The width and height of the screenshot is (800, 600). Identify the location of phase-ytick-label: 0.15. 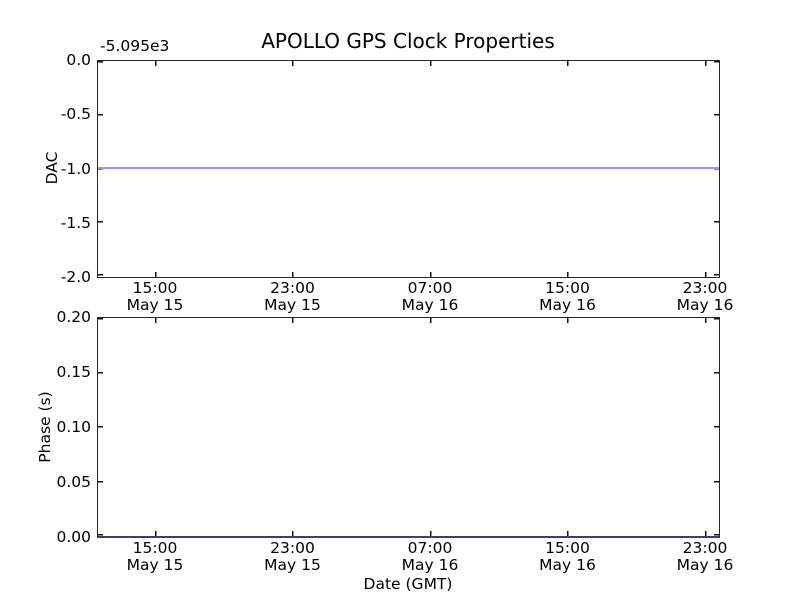
(73, 372).